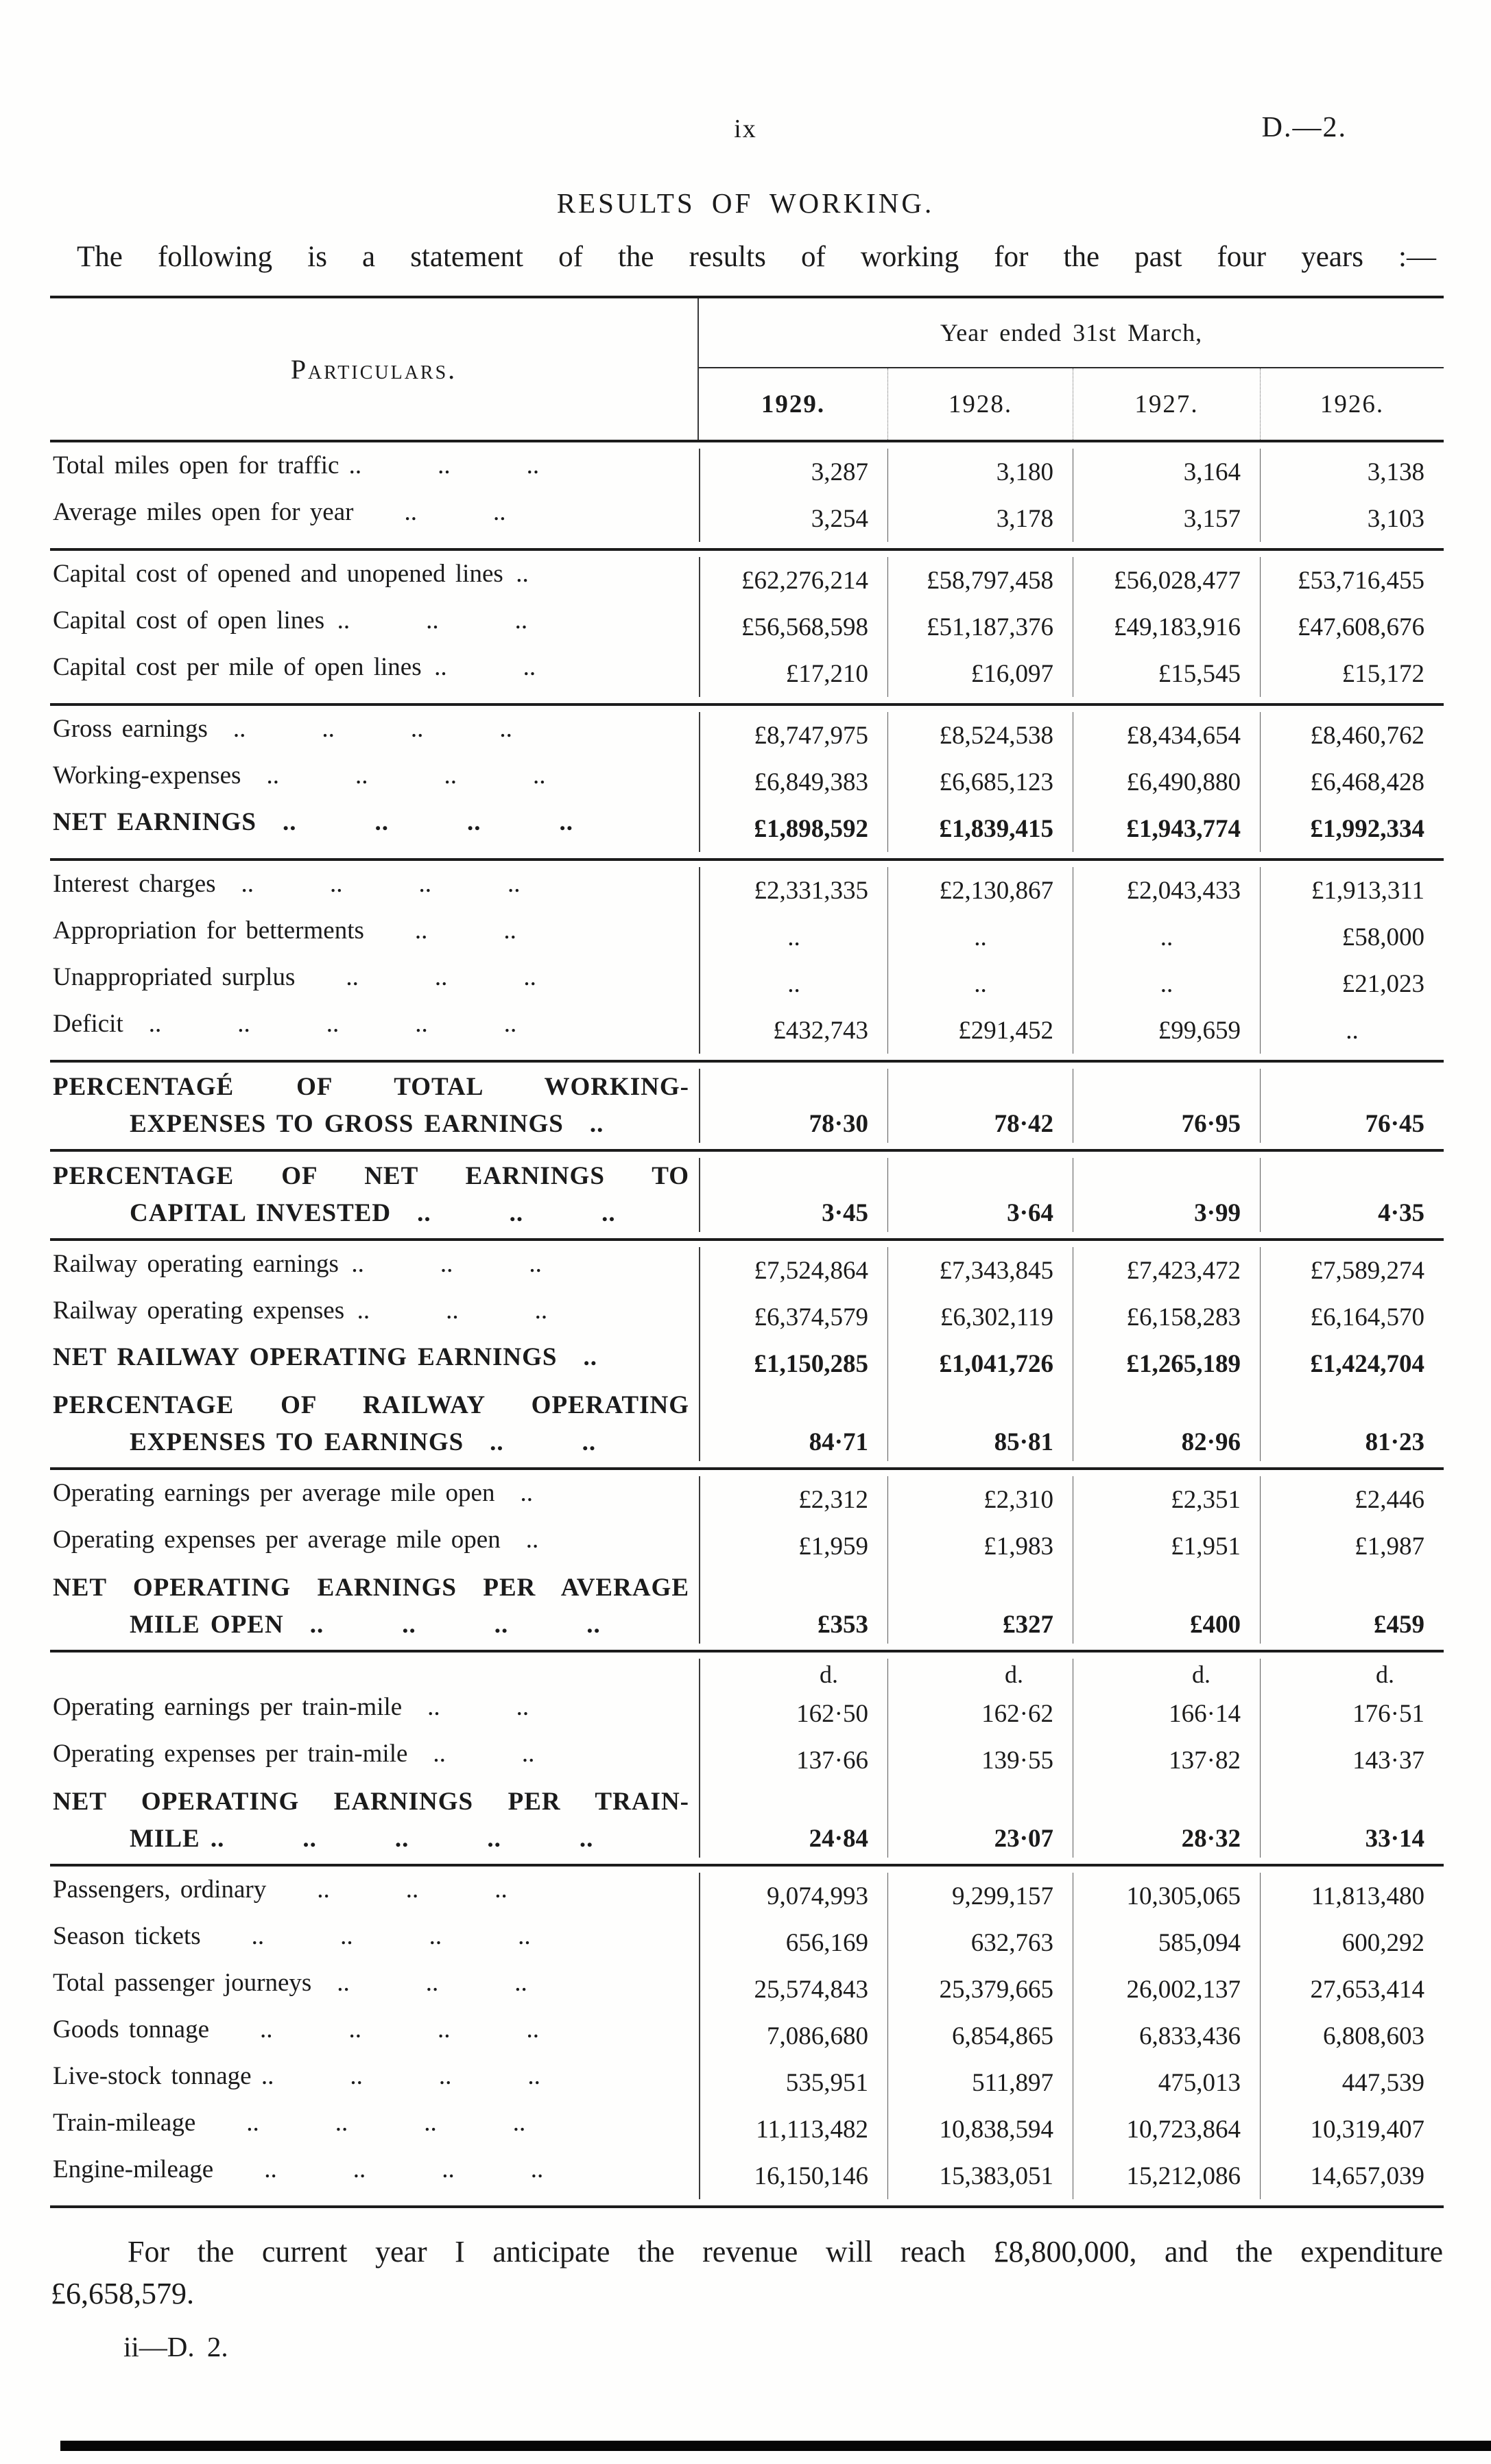  Describe the element at coordinates (1166, 2036) in the screenshot. I see `row-value: 6,833,436` at that location.